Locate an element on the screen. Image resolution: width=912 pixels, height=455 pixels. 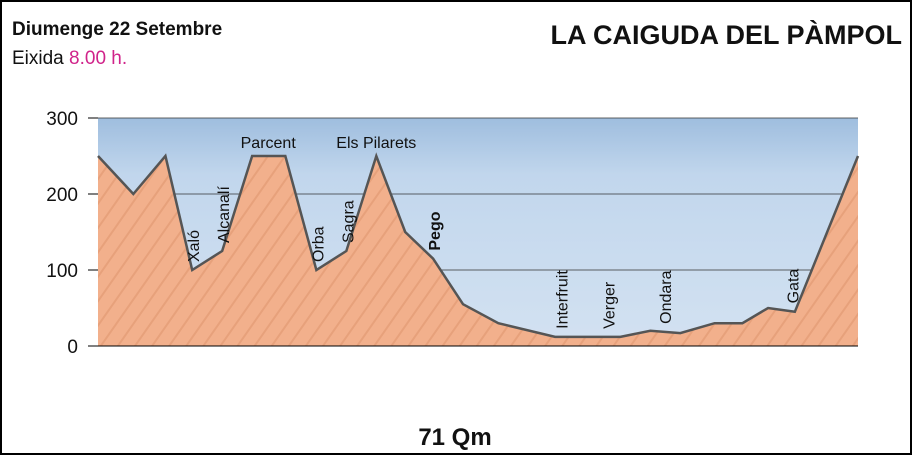
y-tick-label: 300 is located at coordinates (62, 119).